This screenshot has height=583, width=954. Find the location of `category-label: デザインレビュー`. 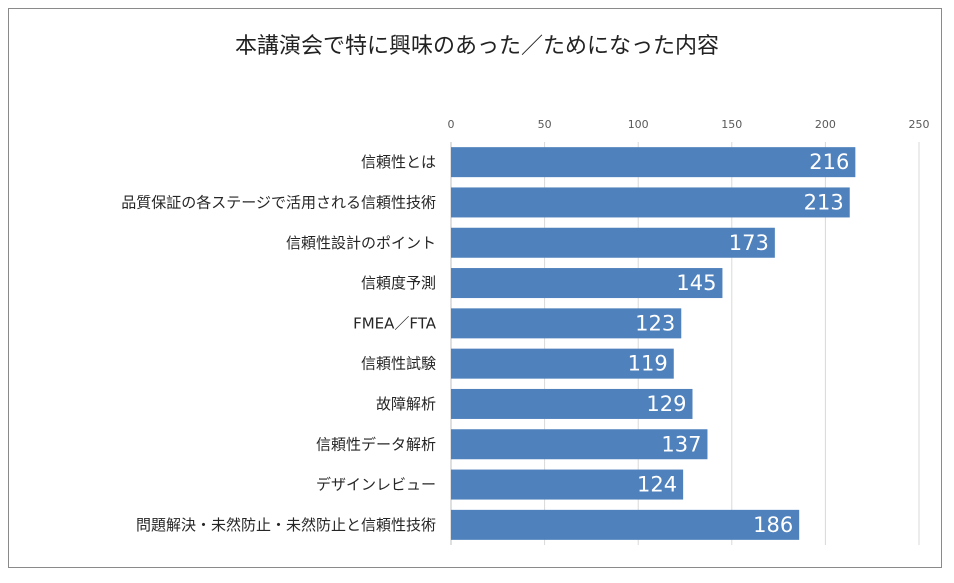

category-label: デザインレビュー is located at coordinates (376, 485).